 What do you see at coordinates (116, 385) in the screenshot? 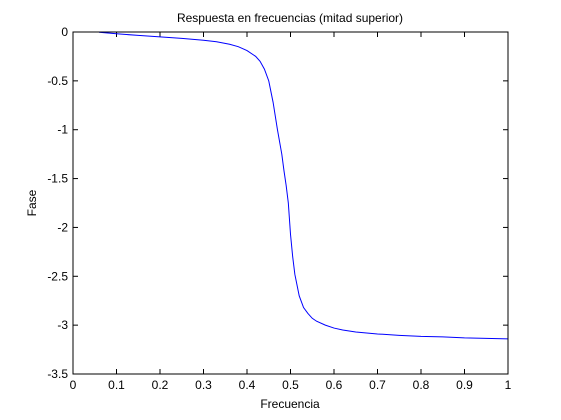
I see `x-tick-label: 0.1` at bounding box center [116, 385].